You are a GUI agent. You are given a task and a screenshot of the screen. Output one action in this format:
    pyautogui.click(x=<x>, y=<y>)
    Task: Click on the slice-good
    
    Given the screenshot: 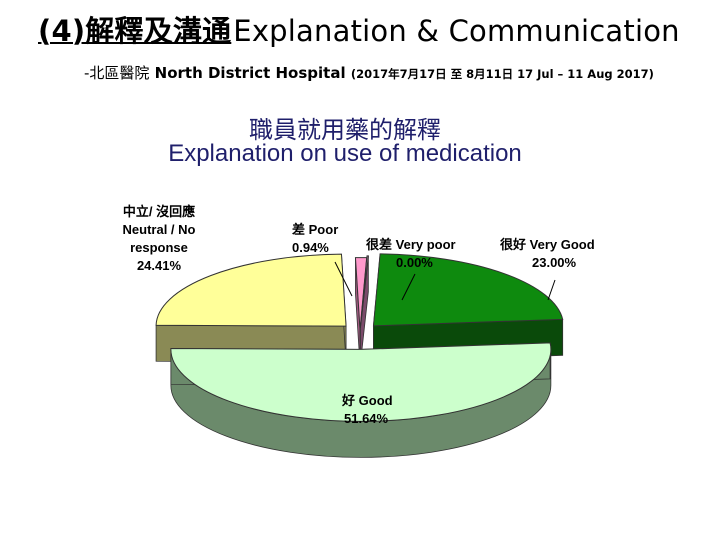 What is the action you would take?
    pyautogui.click(x=361, y=400)
    